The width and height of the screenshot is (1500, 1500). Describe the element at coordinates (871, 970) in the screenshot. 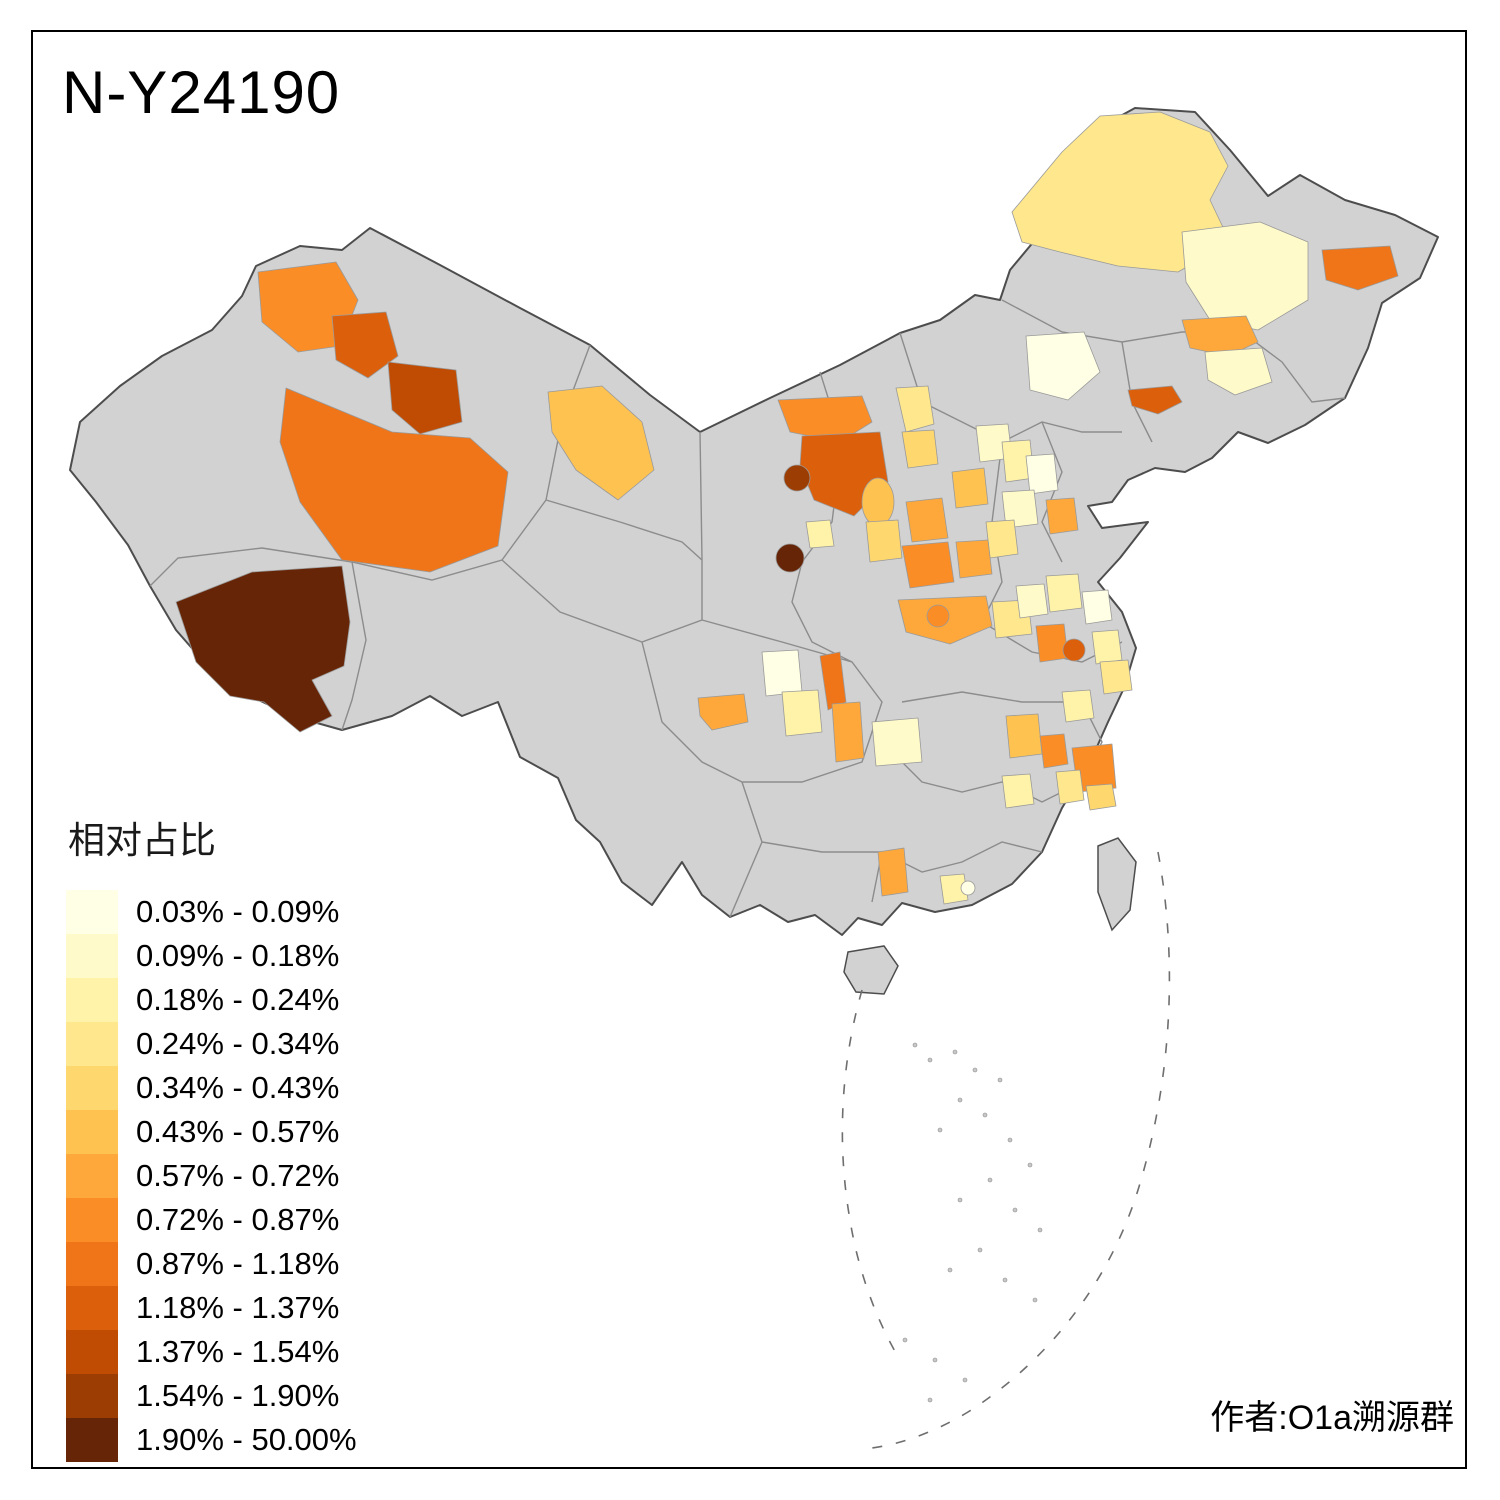

I see `map-region-hainan` at that location.